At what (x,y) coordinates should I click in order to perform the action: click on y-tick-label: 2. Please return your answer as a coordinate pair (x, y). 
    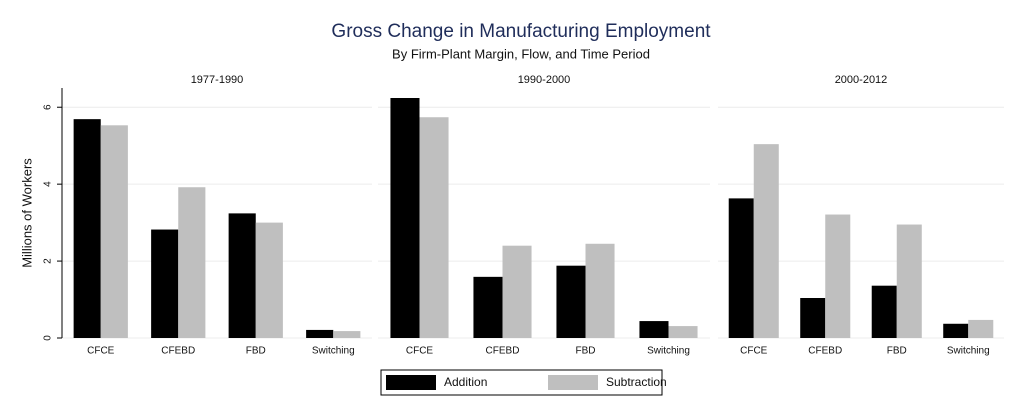
    Looking at the image, I should click on (48, 261).